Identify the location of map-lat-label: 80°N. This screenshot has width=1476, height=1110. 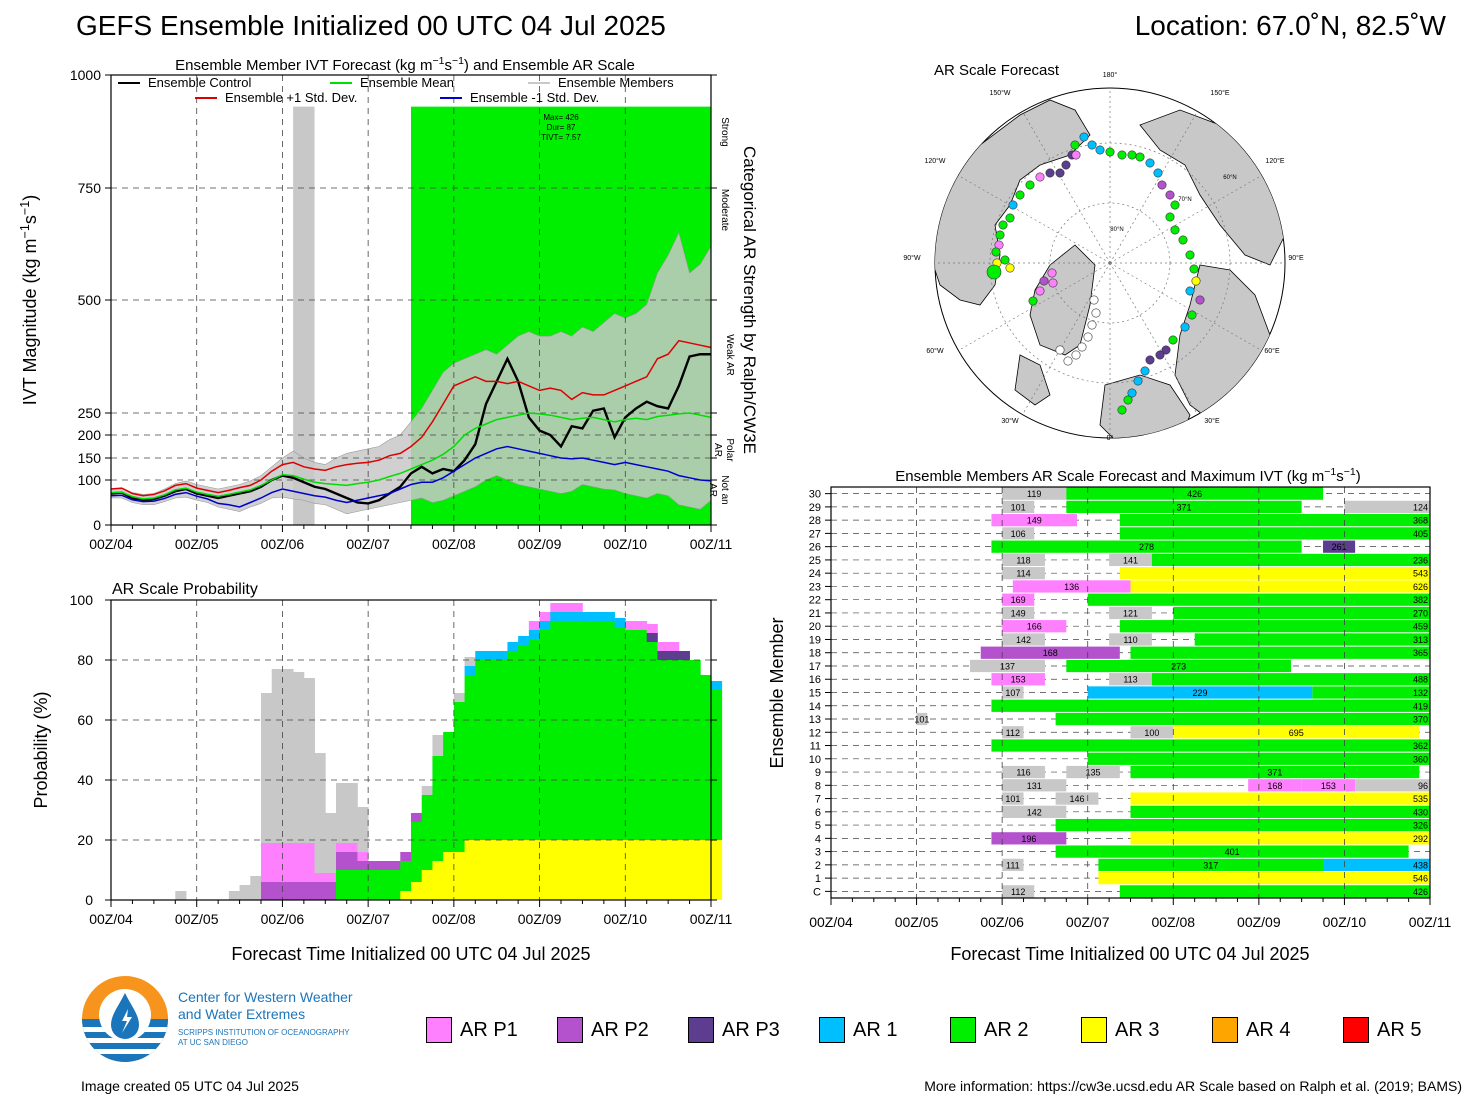
(1116, 230).